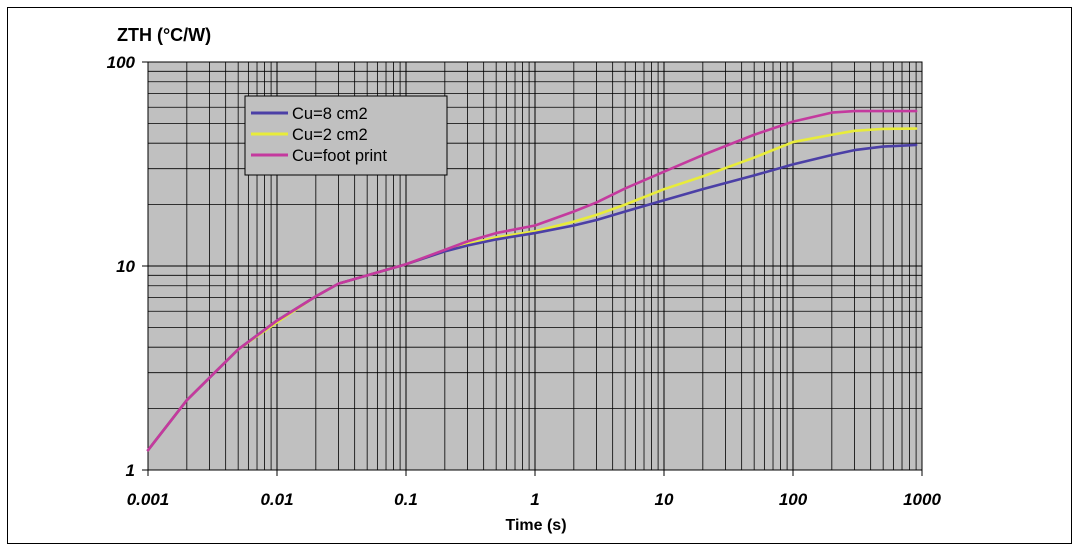 The image size is (1082, 554). Describe the element at coordinates (339, 156) in the screenshot. I see `legend-label-3: Cu=foot print` at that location.